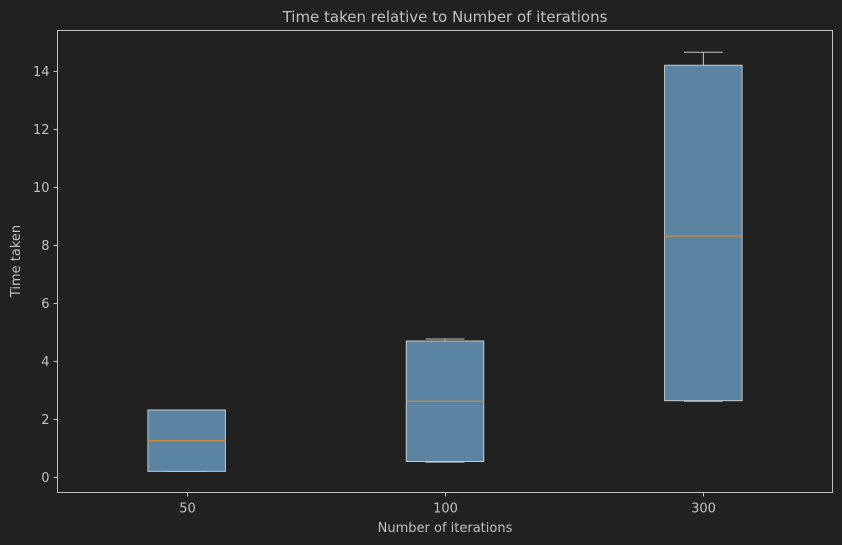 This screenshot has width=842, height=545. What do you see at coordinates (45, 246) in the screenshot?
I see `y-tick-label: 8` at bounding box center [45, 246].